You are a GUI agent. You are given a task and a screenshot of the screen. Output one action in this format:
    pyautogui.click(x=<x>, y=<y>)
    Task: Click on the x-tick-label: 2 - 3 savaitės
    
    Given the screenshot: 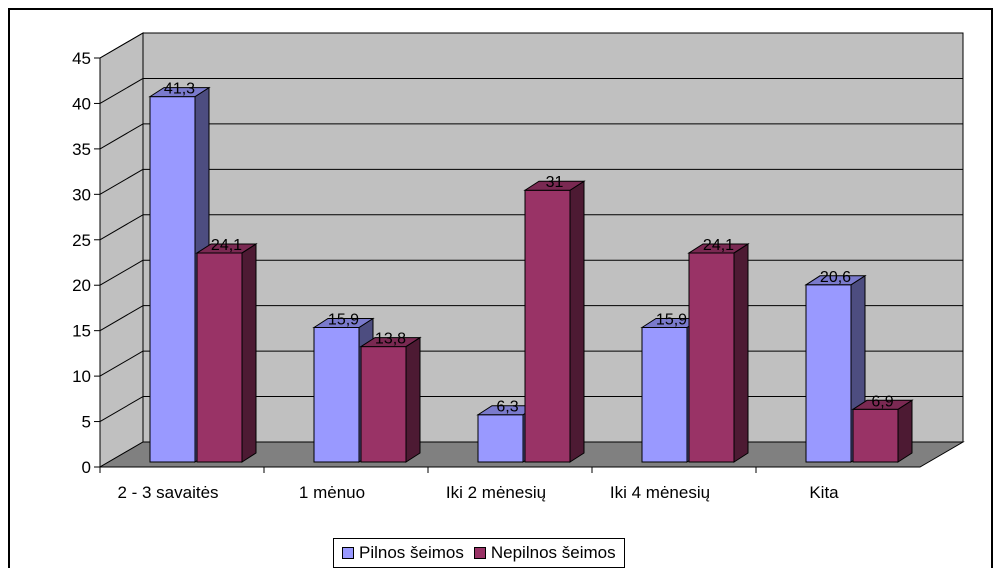 What is the action you would take?
    pyautogui.click(x=167, y=492)
    